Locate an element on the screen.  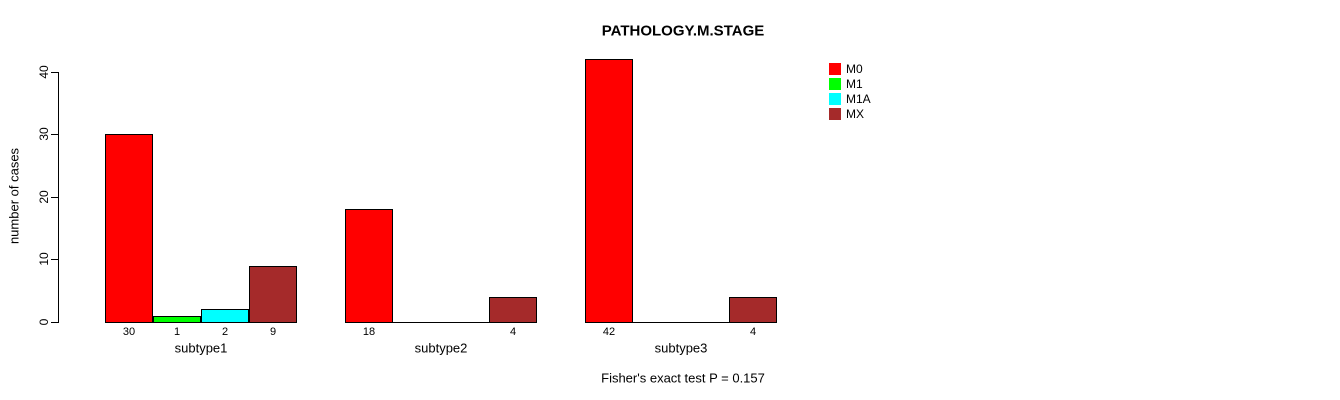
y-axis-tick-label: 0 is located at coordinates (44, 322).